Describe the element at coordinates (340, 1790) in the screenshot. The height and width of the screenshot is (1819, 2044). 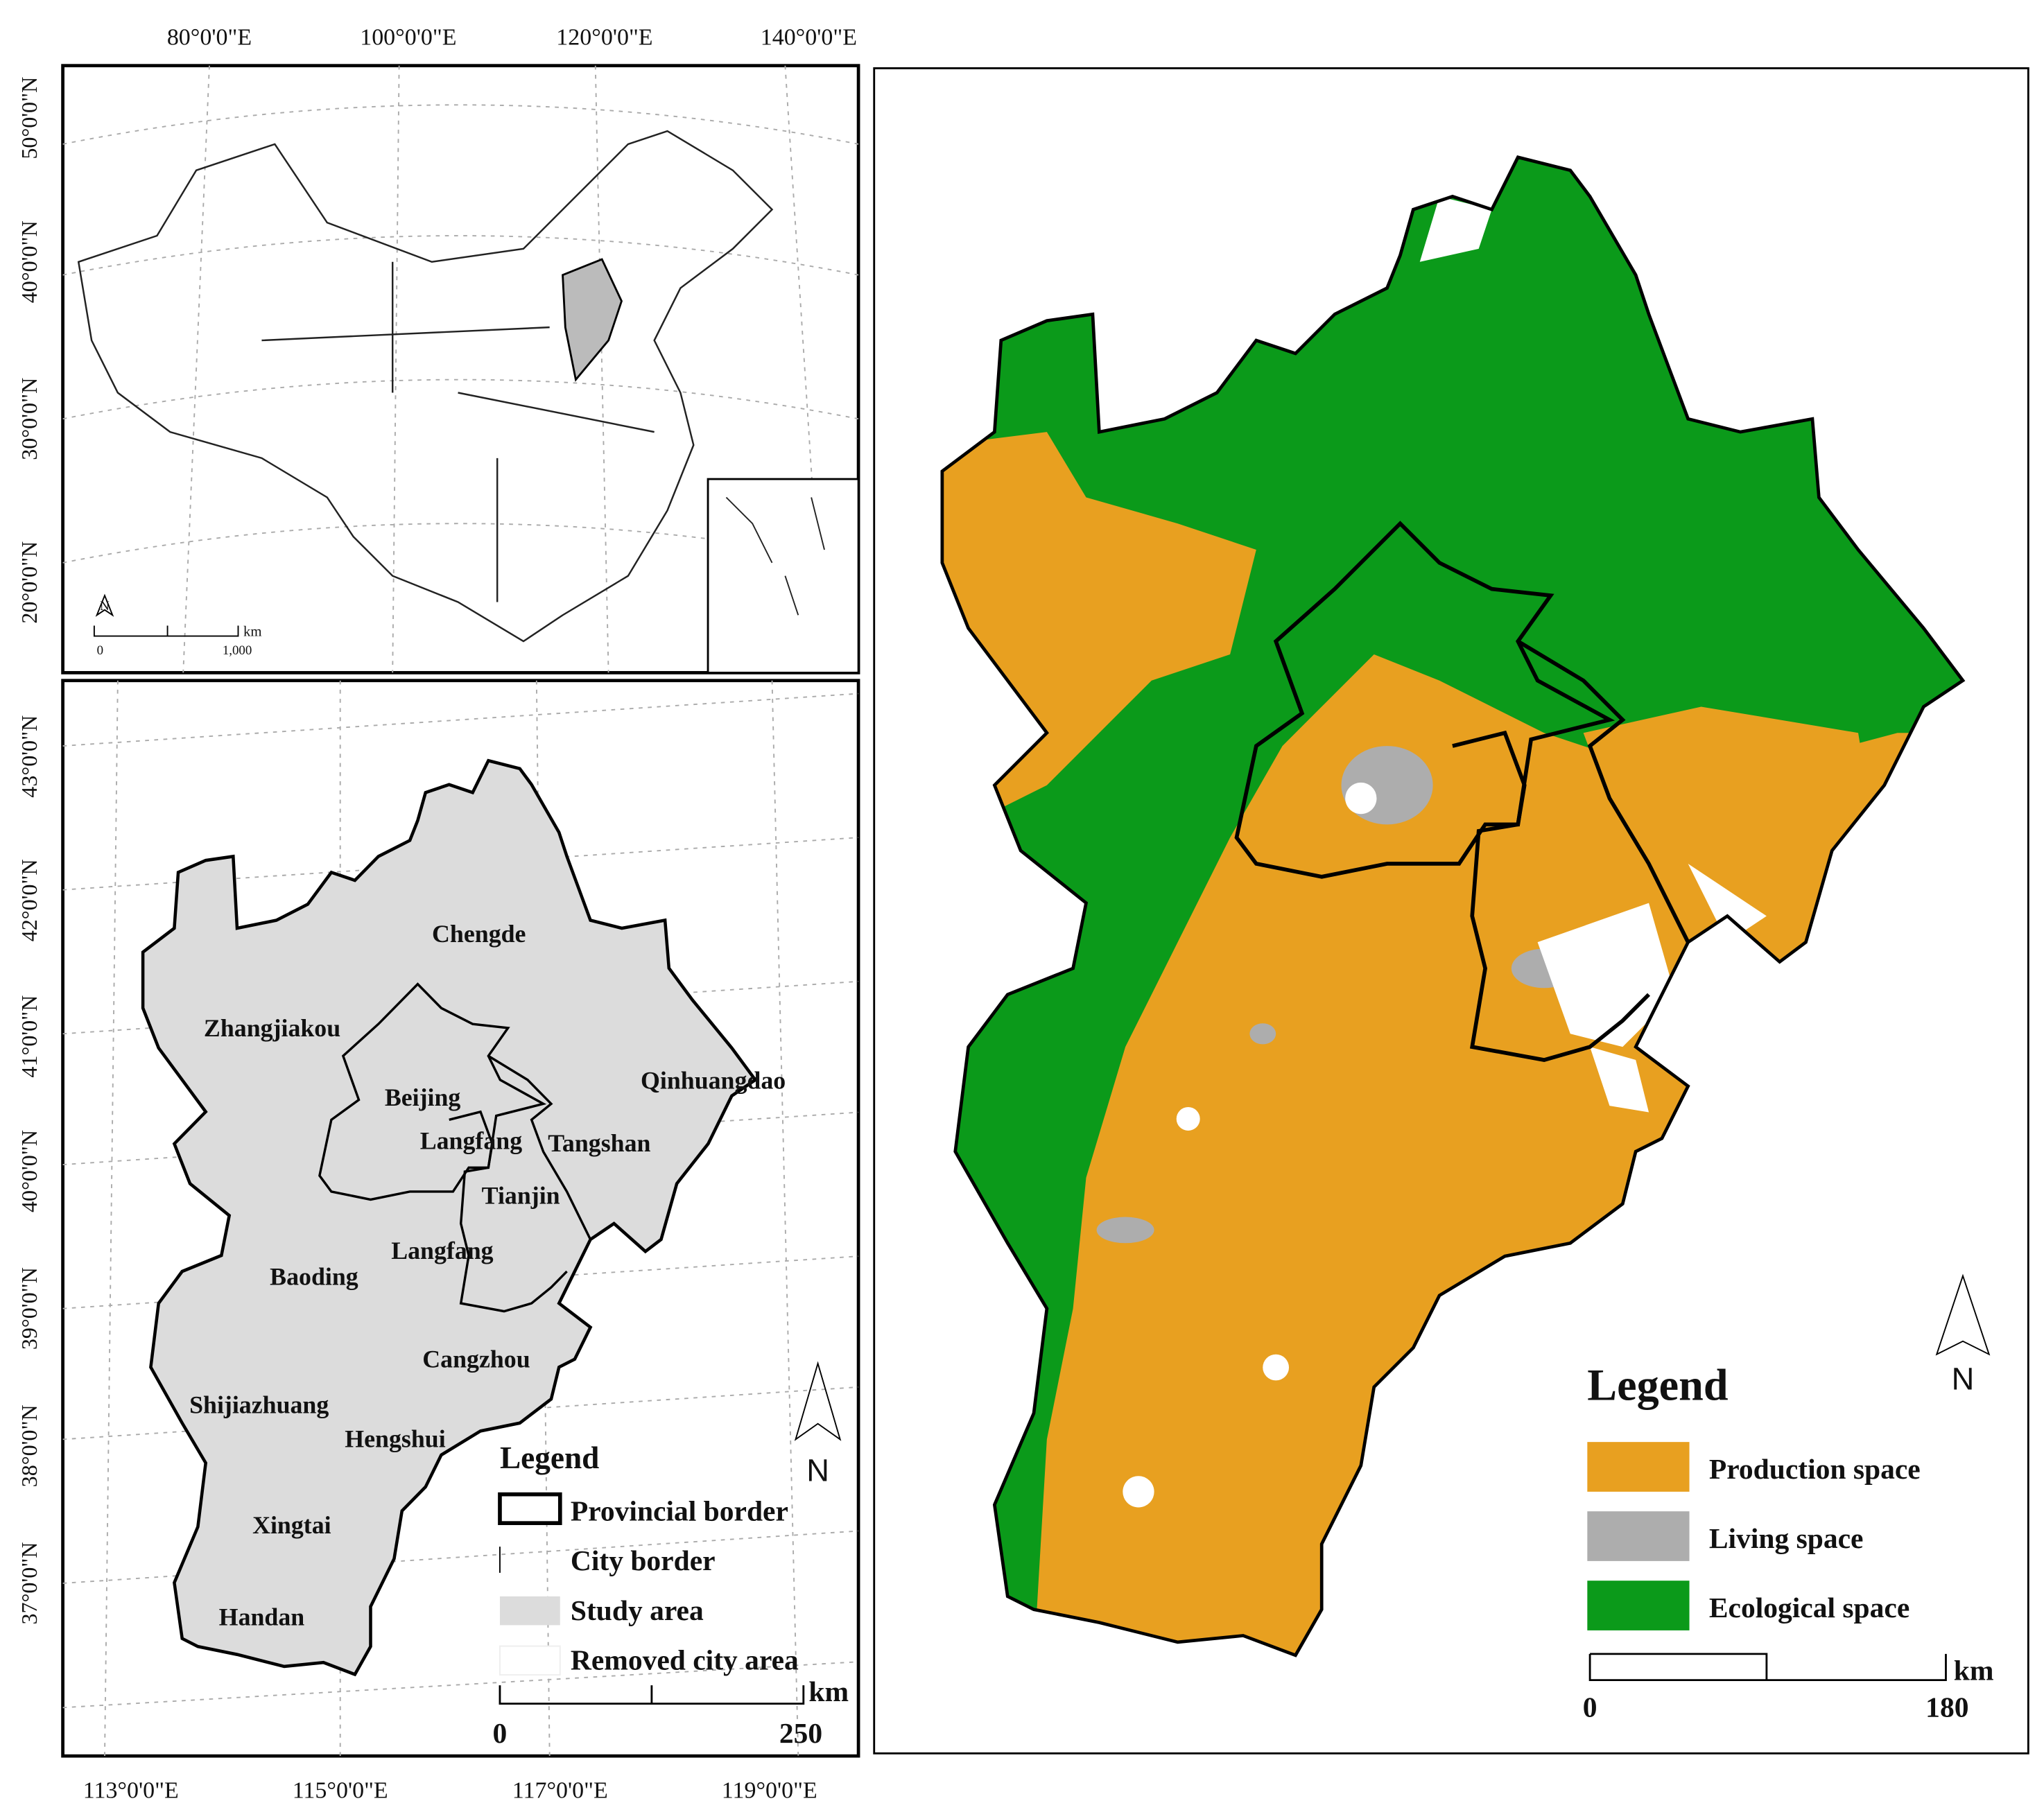
I see `lon-label: 115°0'0"E` at that location.